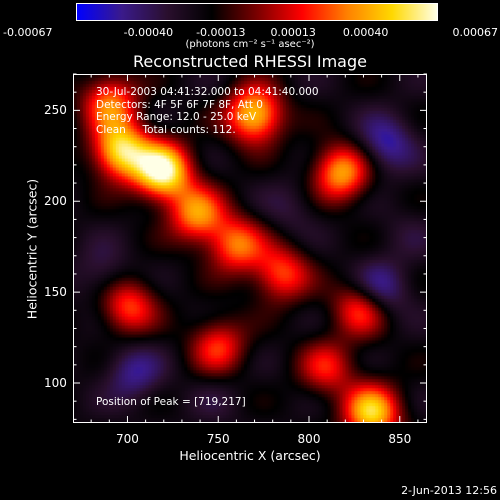 The height and width of the screenshot is (500, 500). I want to click on y-tick-label: 150, so click(55, 292).